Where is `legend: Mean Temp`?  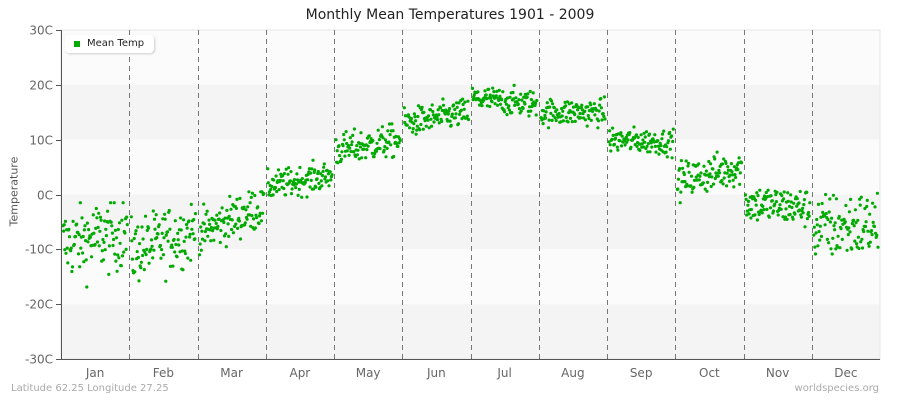
legend: Mean Temp is located at coordinates (110, 44).